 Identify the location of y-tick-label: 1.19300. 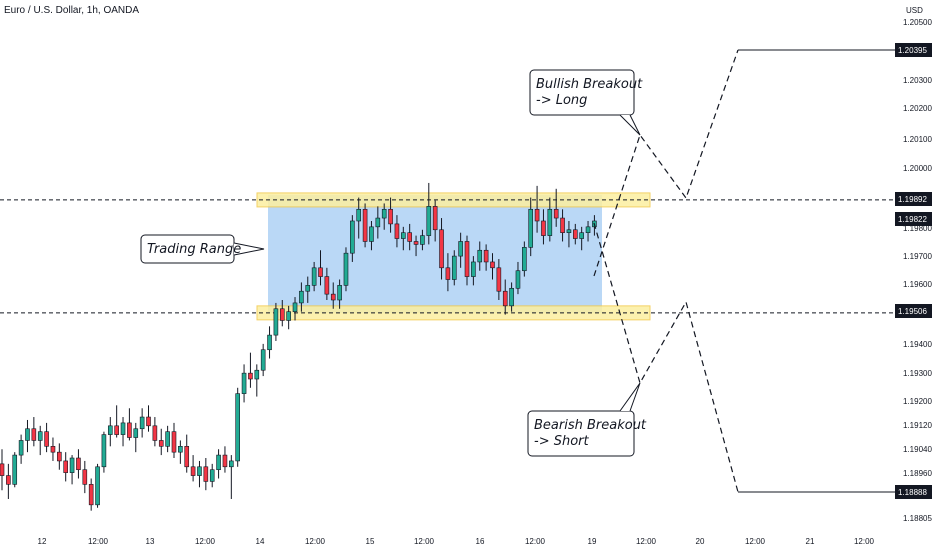
(917, 373).